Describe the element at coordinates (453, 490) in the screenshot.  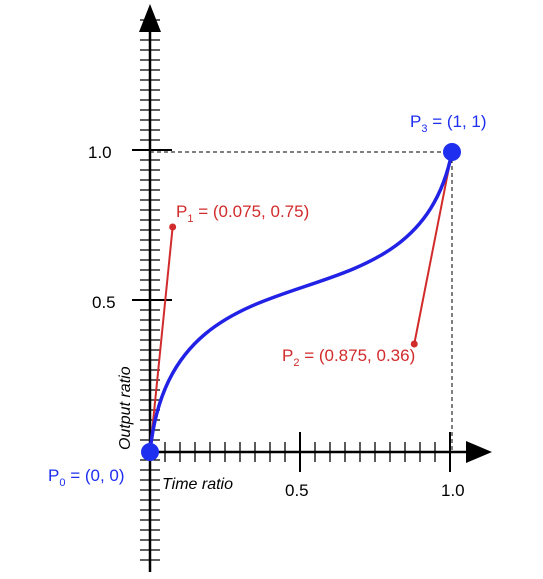
I see `x-tick-label-1: 1.0` at that location.